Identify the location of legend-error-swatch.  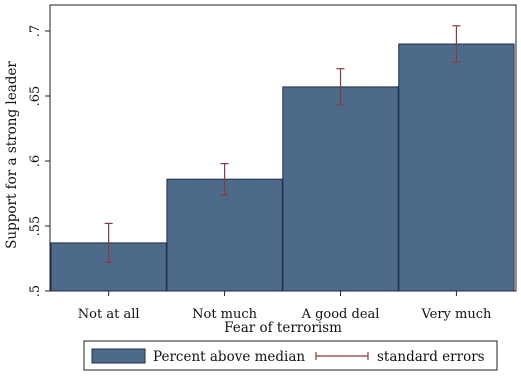
(342, 356).